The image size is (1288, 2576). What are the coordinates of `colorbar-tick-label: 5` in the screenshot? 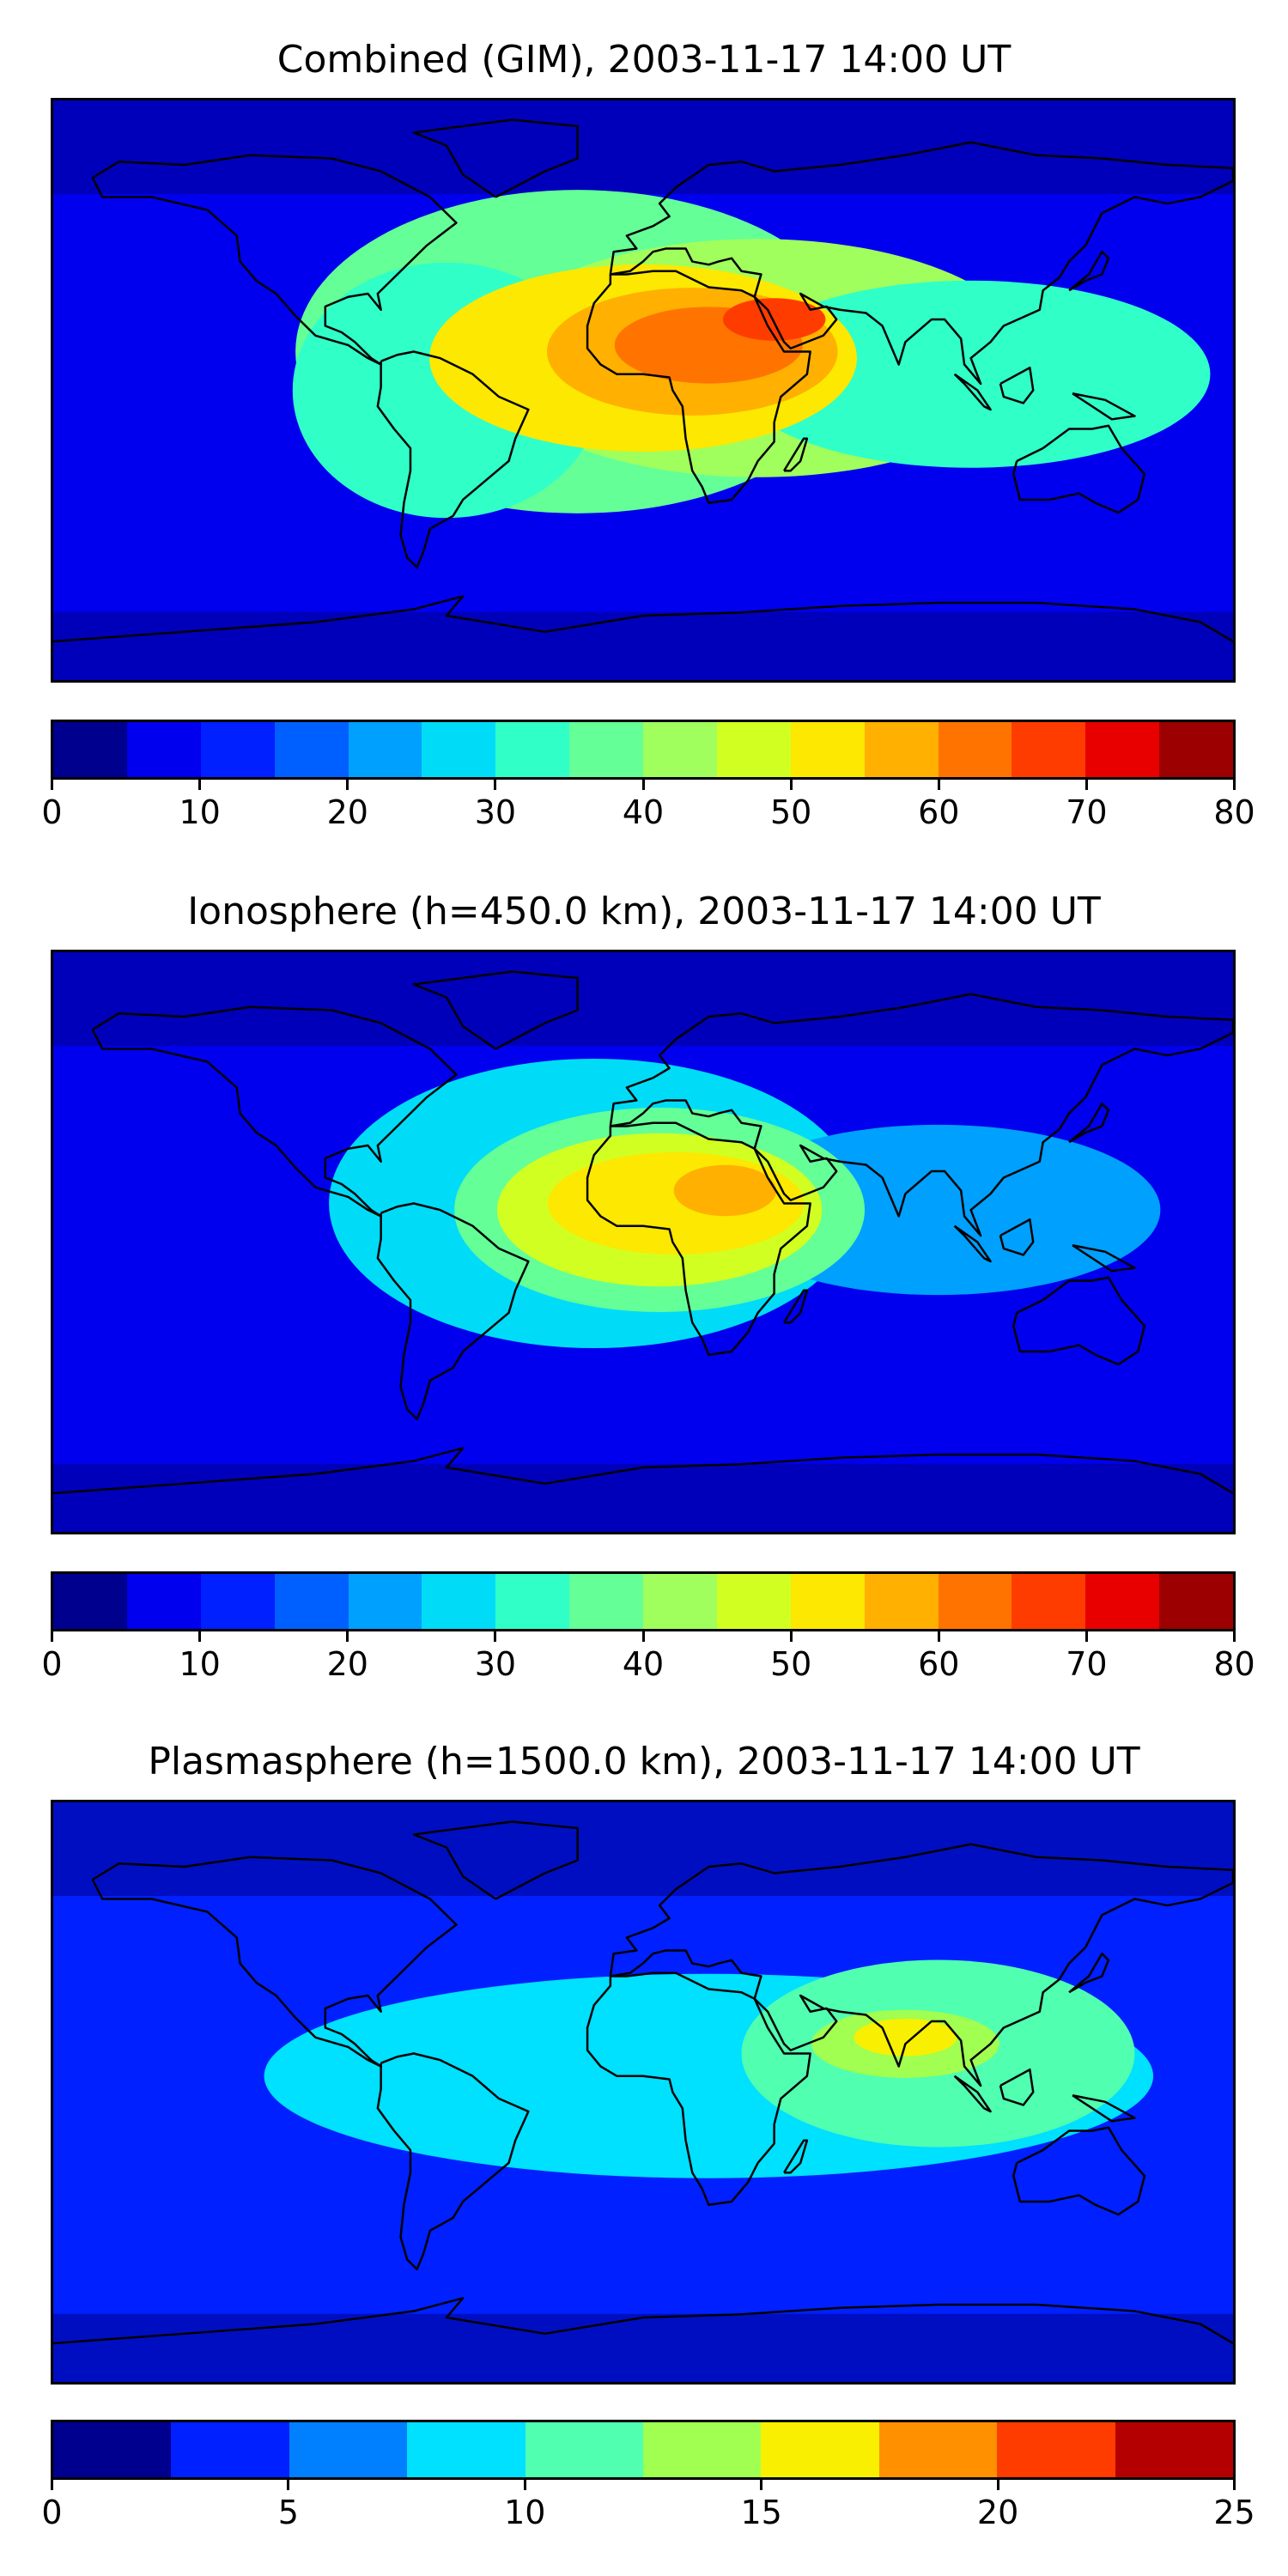 It's located at (288, 2513).